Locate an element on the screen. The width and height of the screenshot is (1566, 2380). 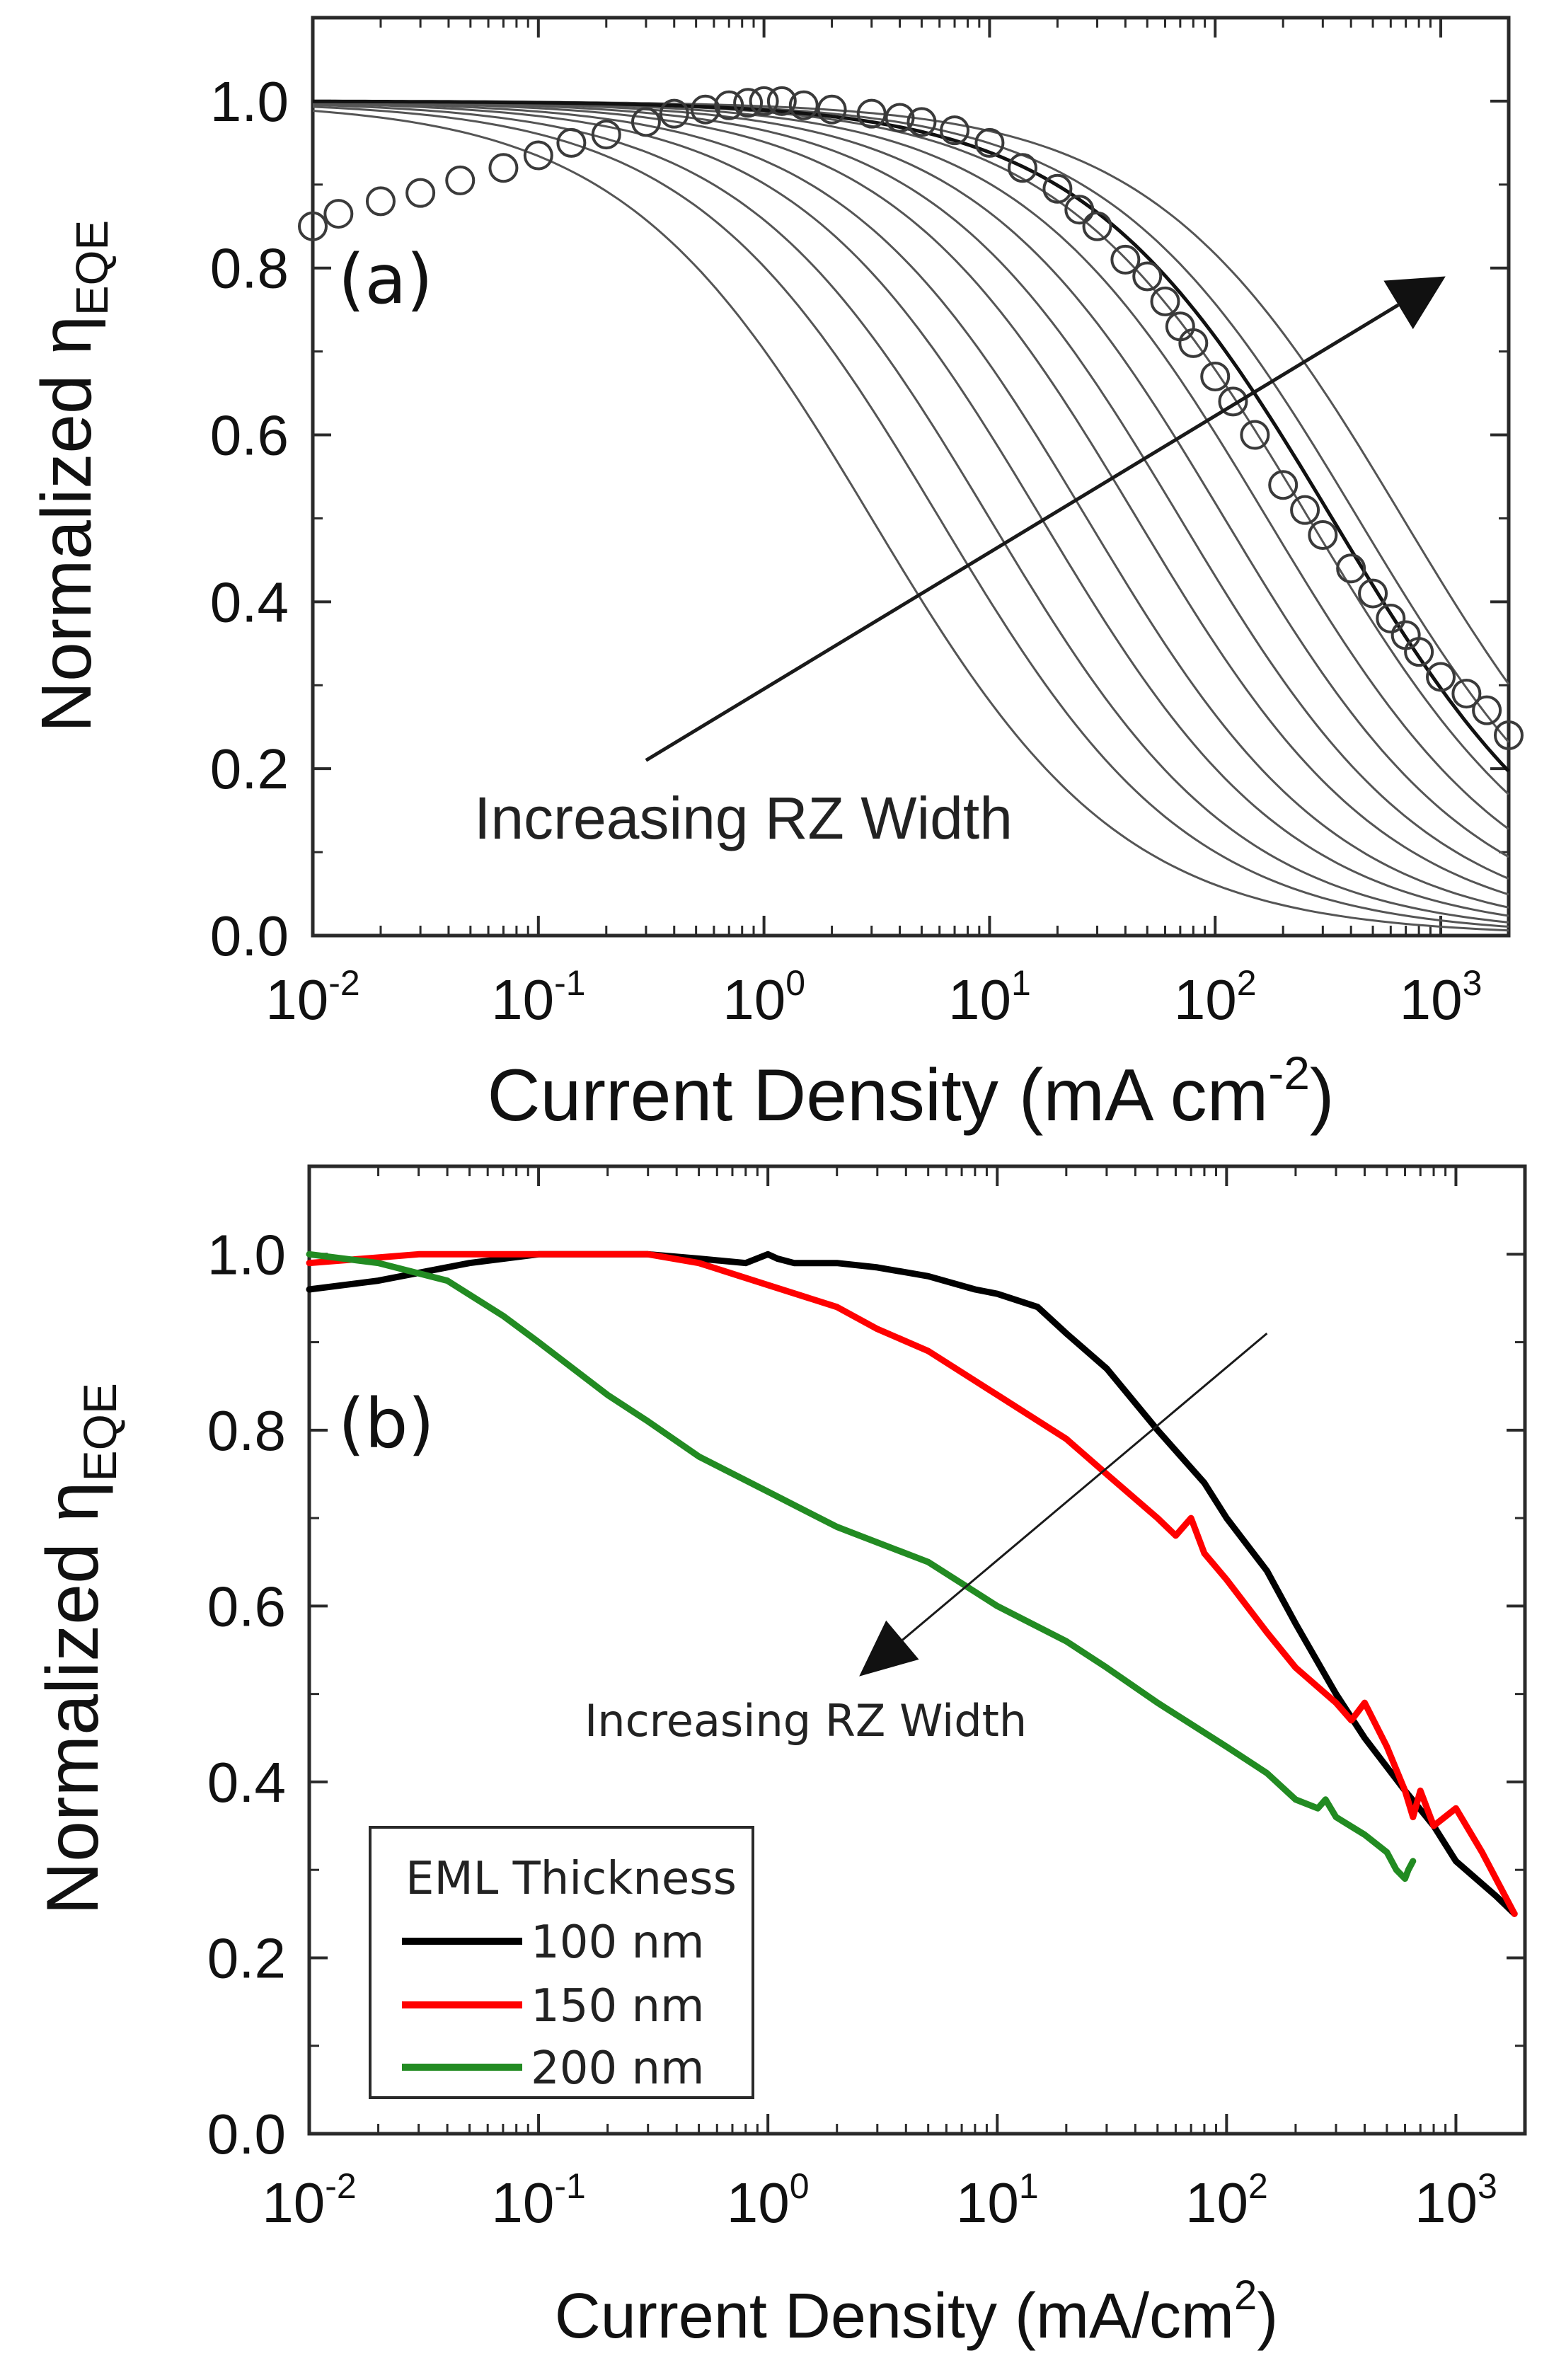
panel-b-xlabel-end: ) is located at coordinates (1267, 2316).